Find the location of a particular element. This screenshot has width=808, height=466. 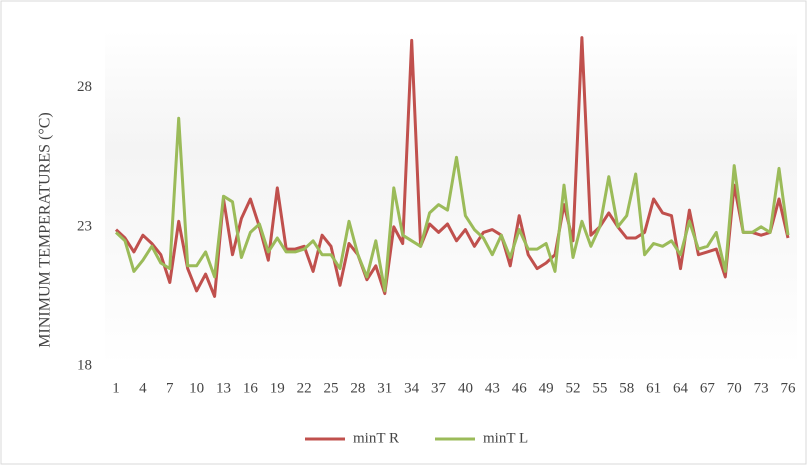

x-tick-label: 49 is located at coordinates (546, 388).